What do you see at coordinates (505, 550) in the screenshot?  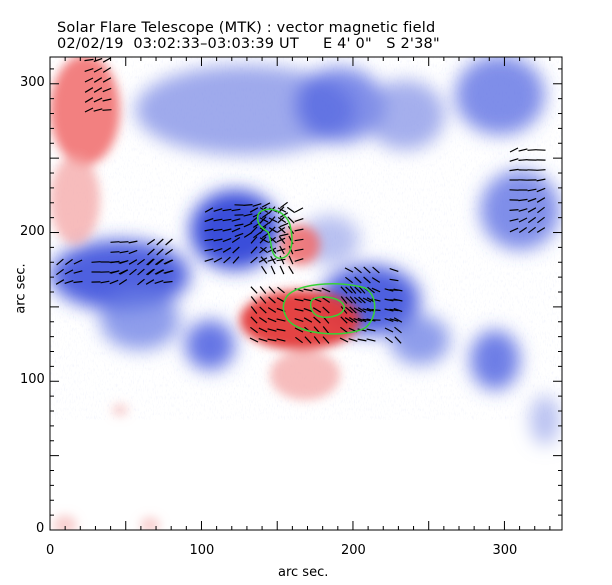 I see `x-tick-label: 300` at bounding box center [505, 550].